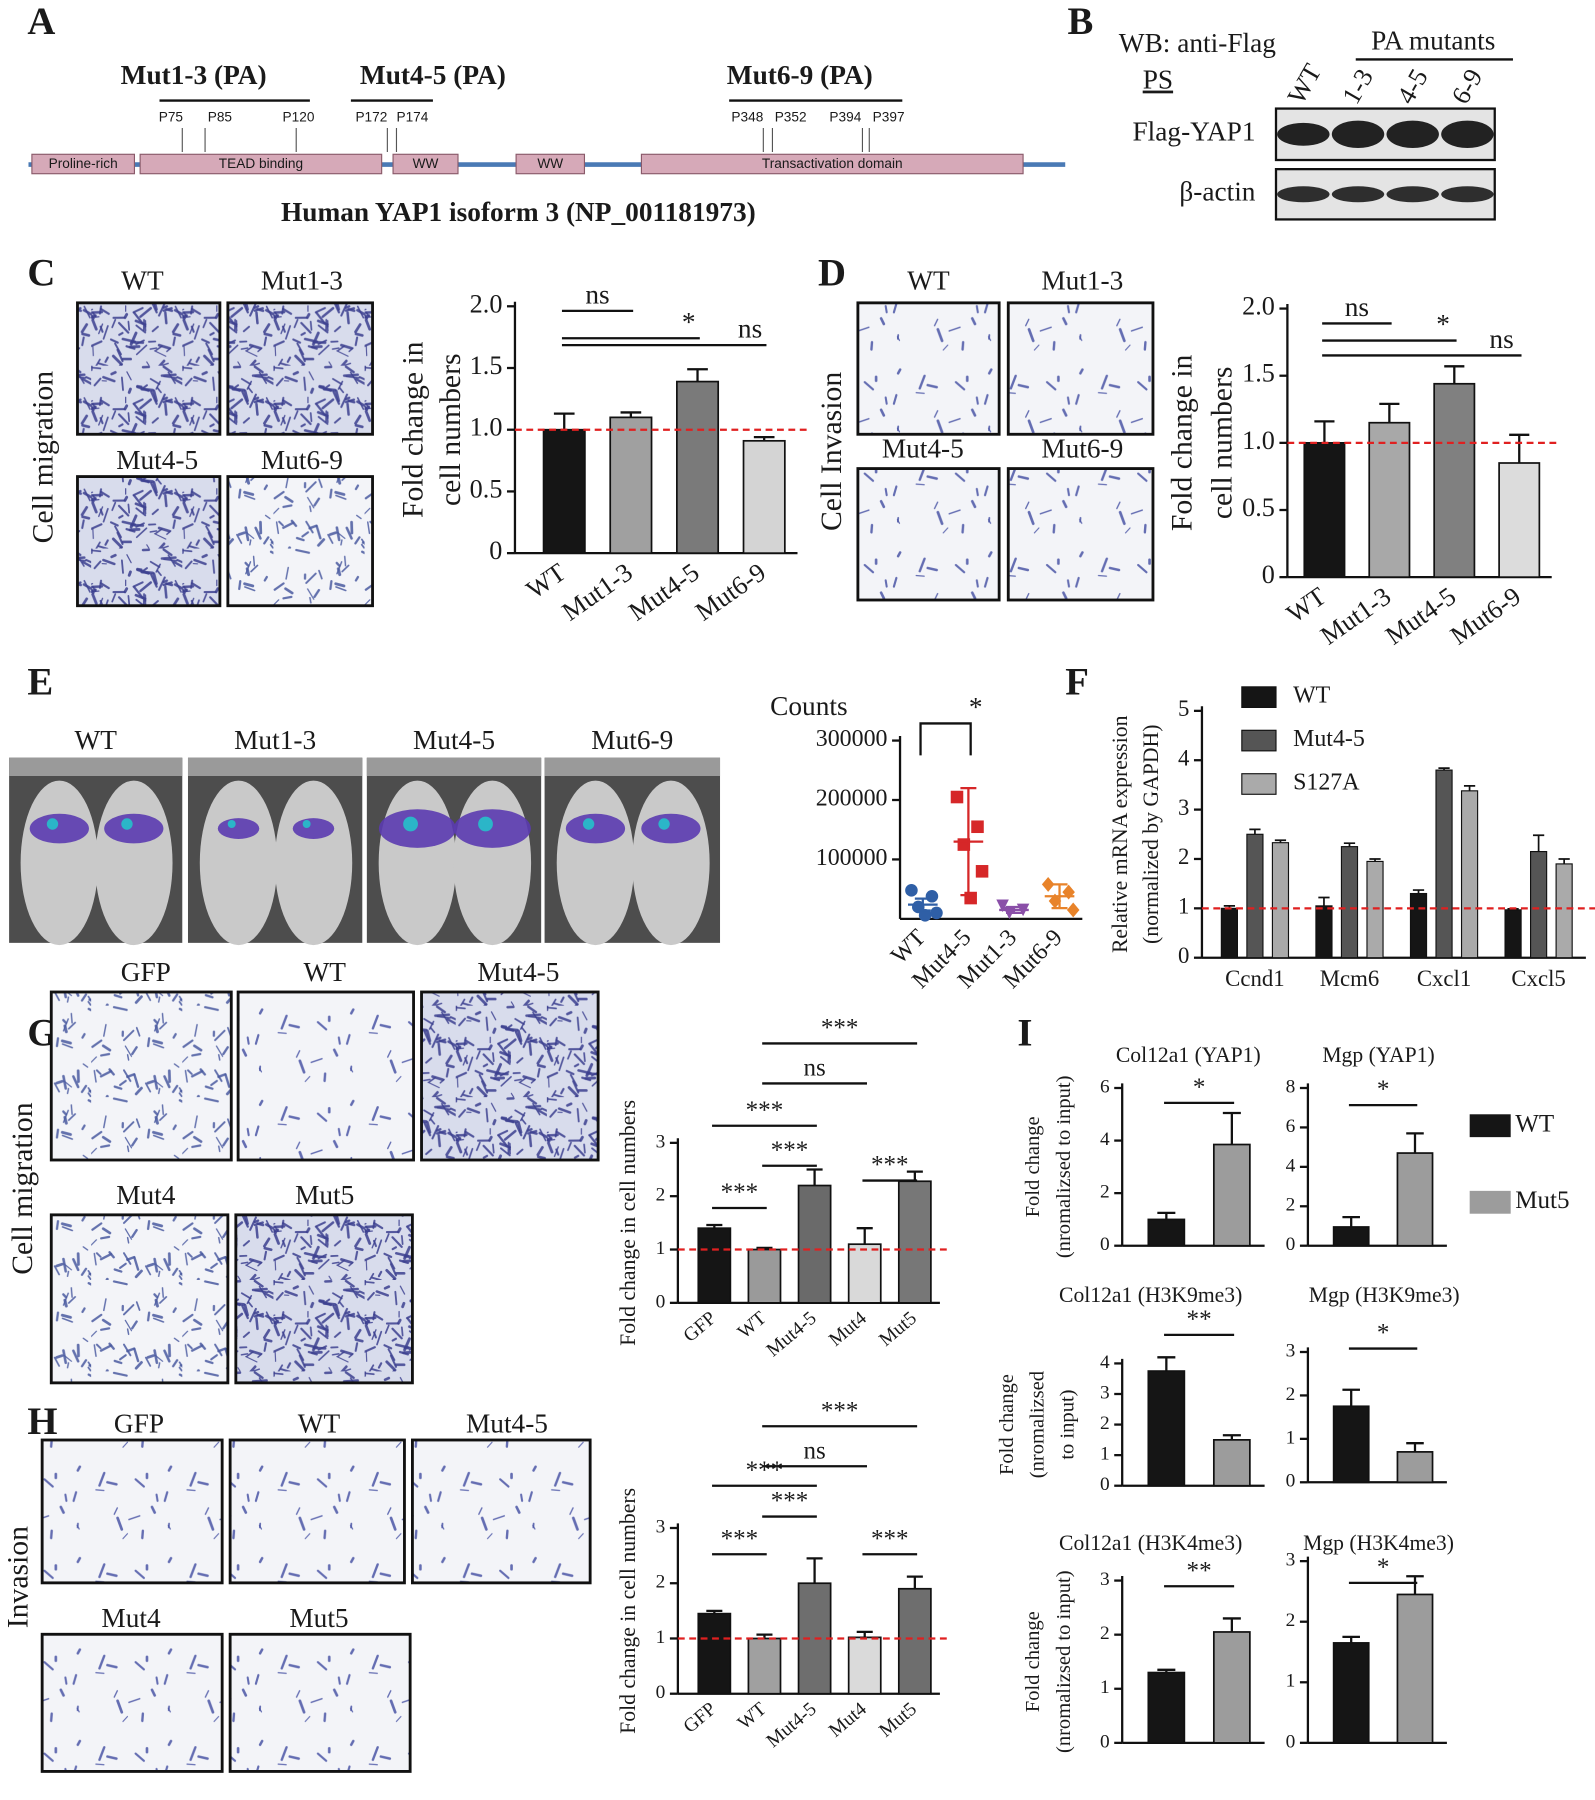  Describe the element at coordinates (1188, 1055) in the screenshot. I see `chart-title: Col12a1 (YAP1)` at that location.